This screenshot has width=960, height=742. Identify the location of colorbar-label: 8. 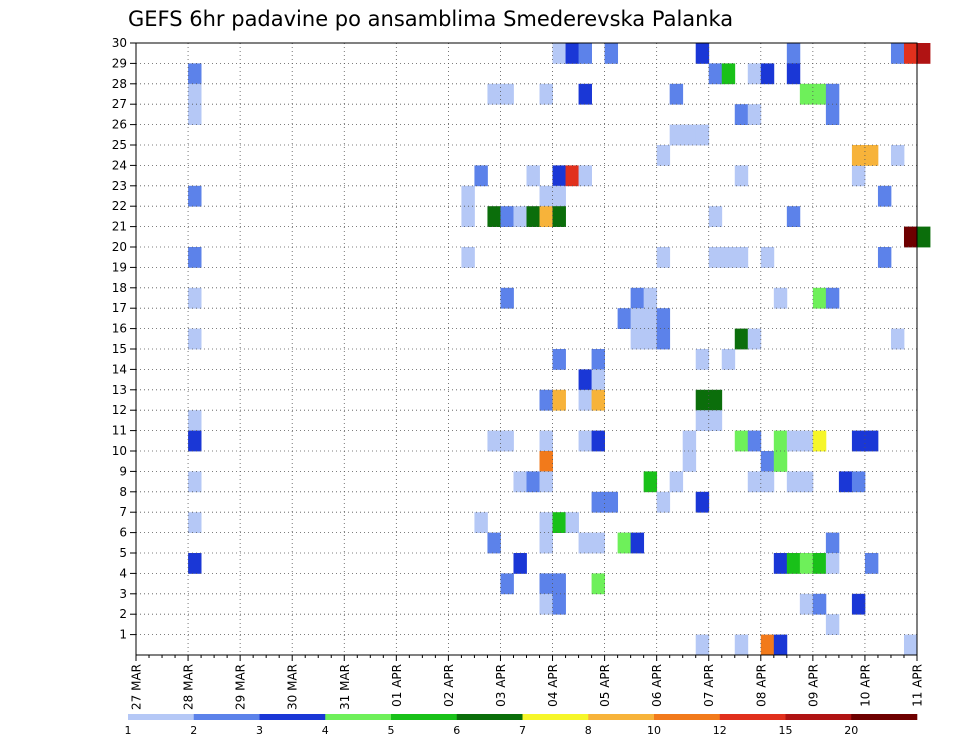
(588, 730).